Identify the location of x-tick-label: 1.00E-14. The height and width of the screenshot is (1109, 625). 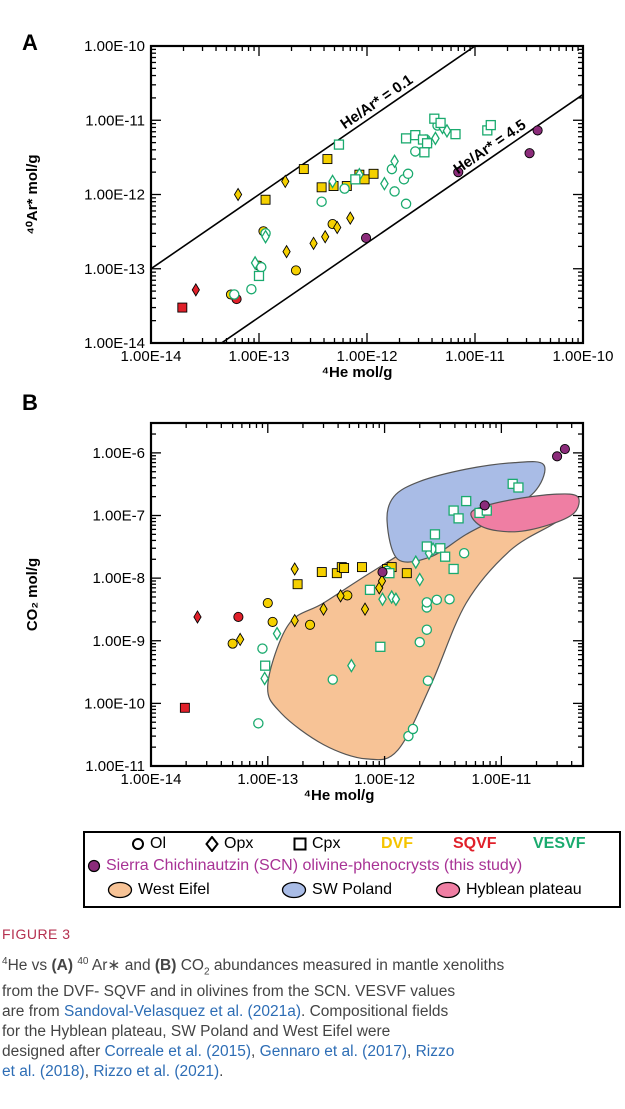
(151, 779).